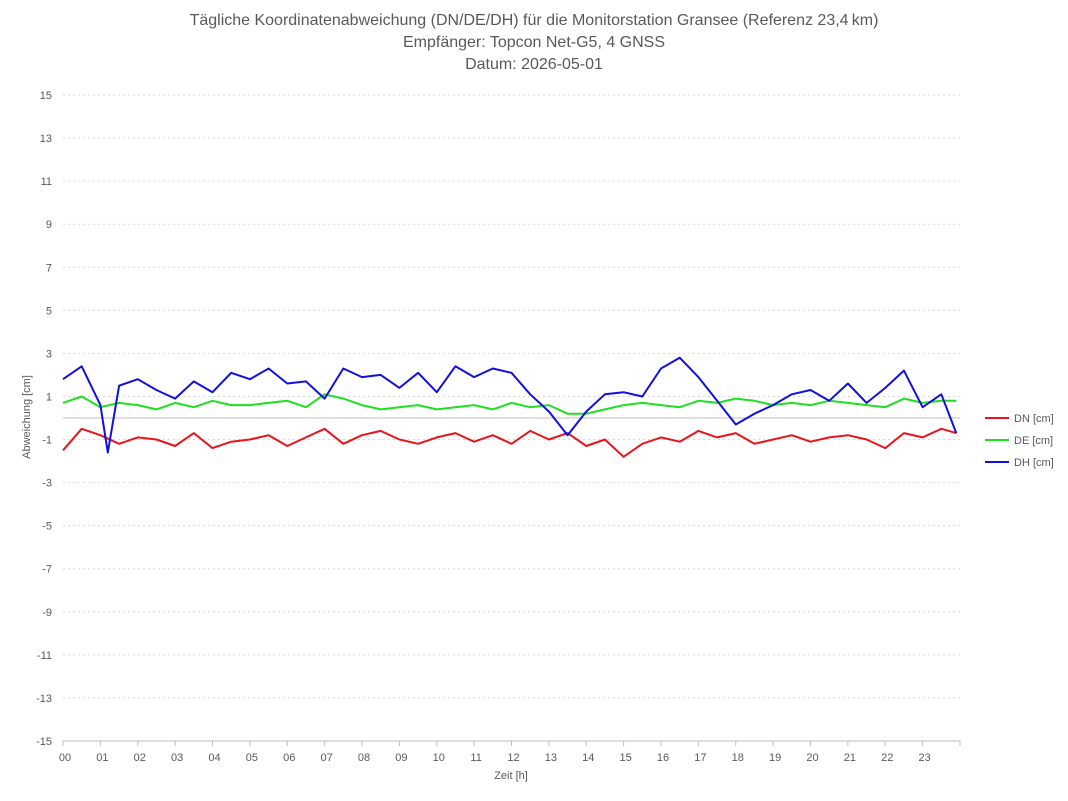  What do you see at coordinates (513, 758) in the screenshot?
I see `x-tick-label: 12` at bounding box center [513, 758].